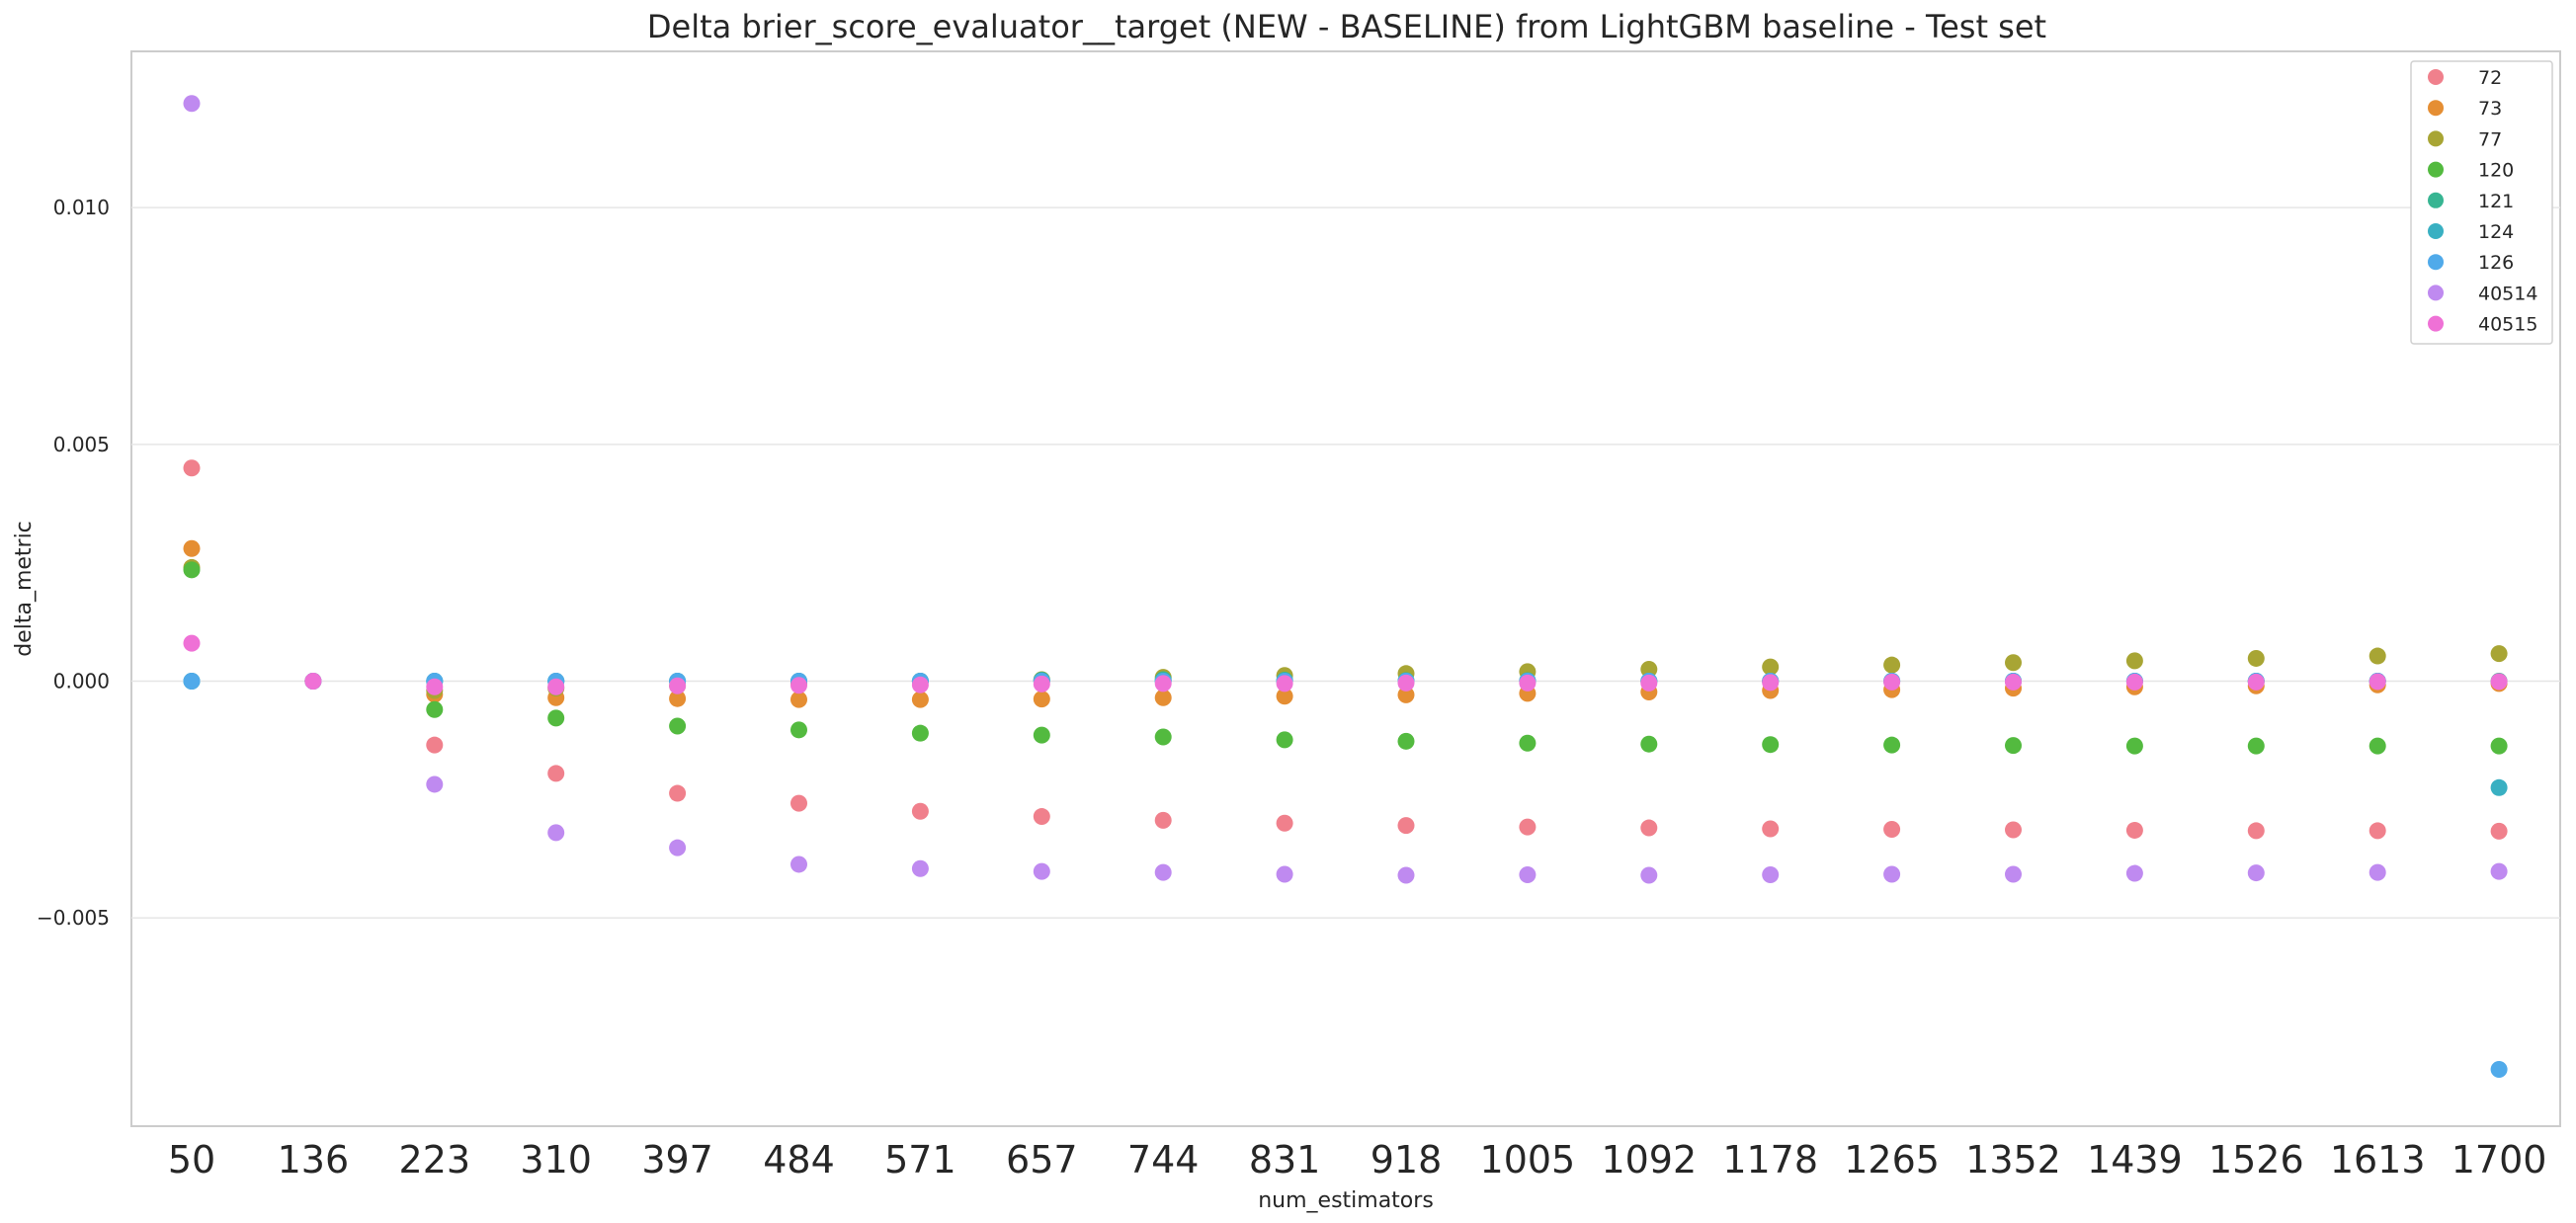  What do you see at coordinates (1163, 1160) in the screenshot?
I see `x-tick-label: 744` at bounding box center [1163, 1160].